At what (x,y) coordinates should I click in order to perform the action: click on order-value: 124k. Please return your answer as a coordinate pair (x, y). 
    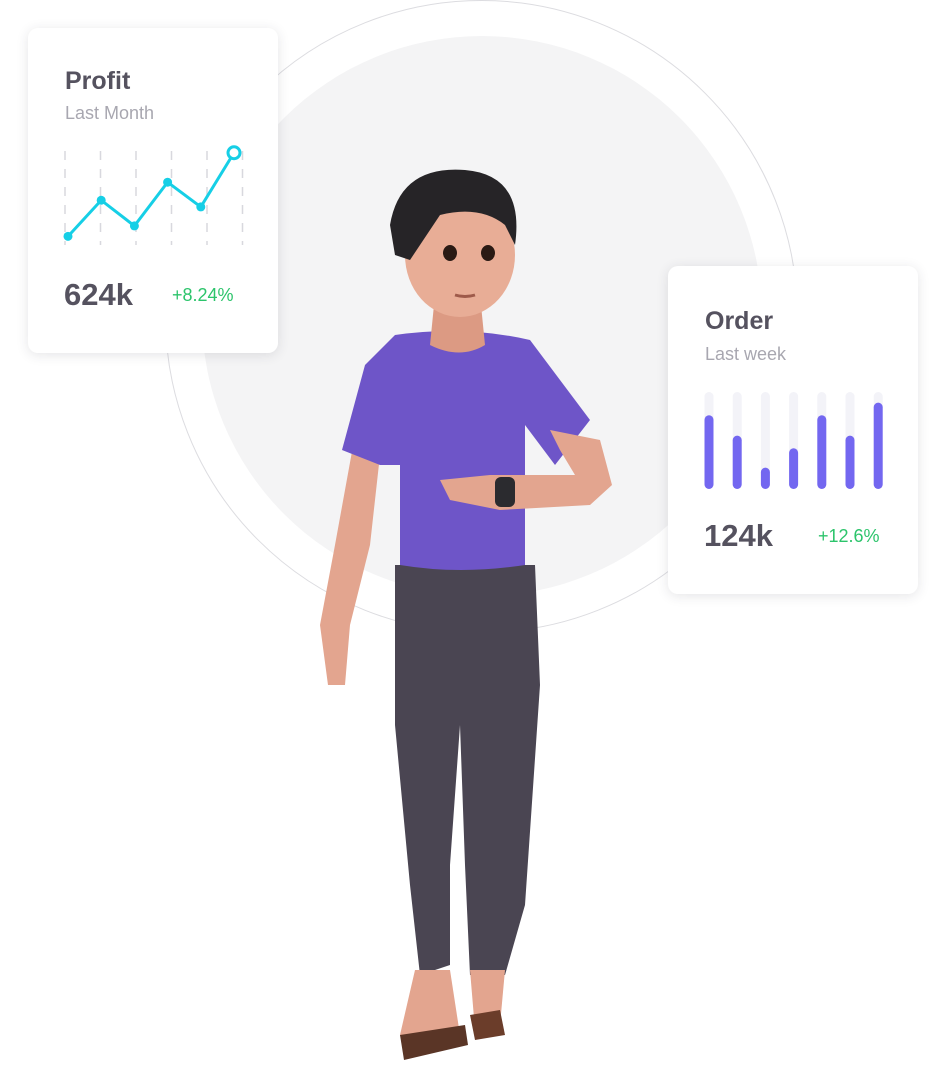
    Looking at the image, I should click on (738, 535).